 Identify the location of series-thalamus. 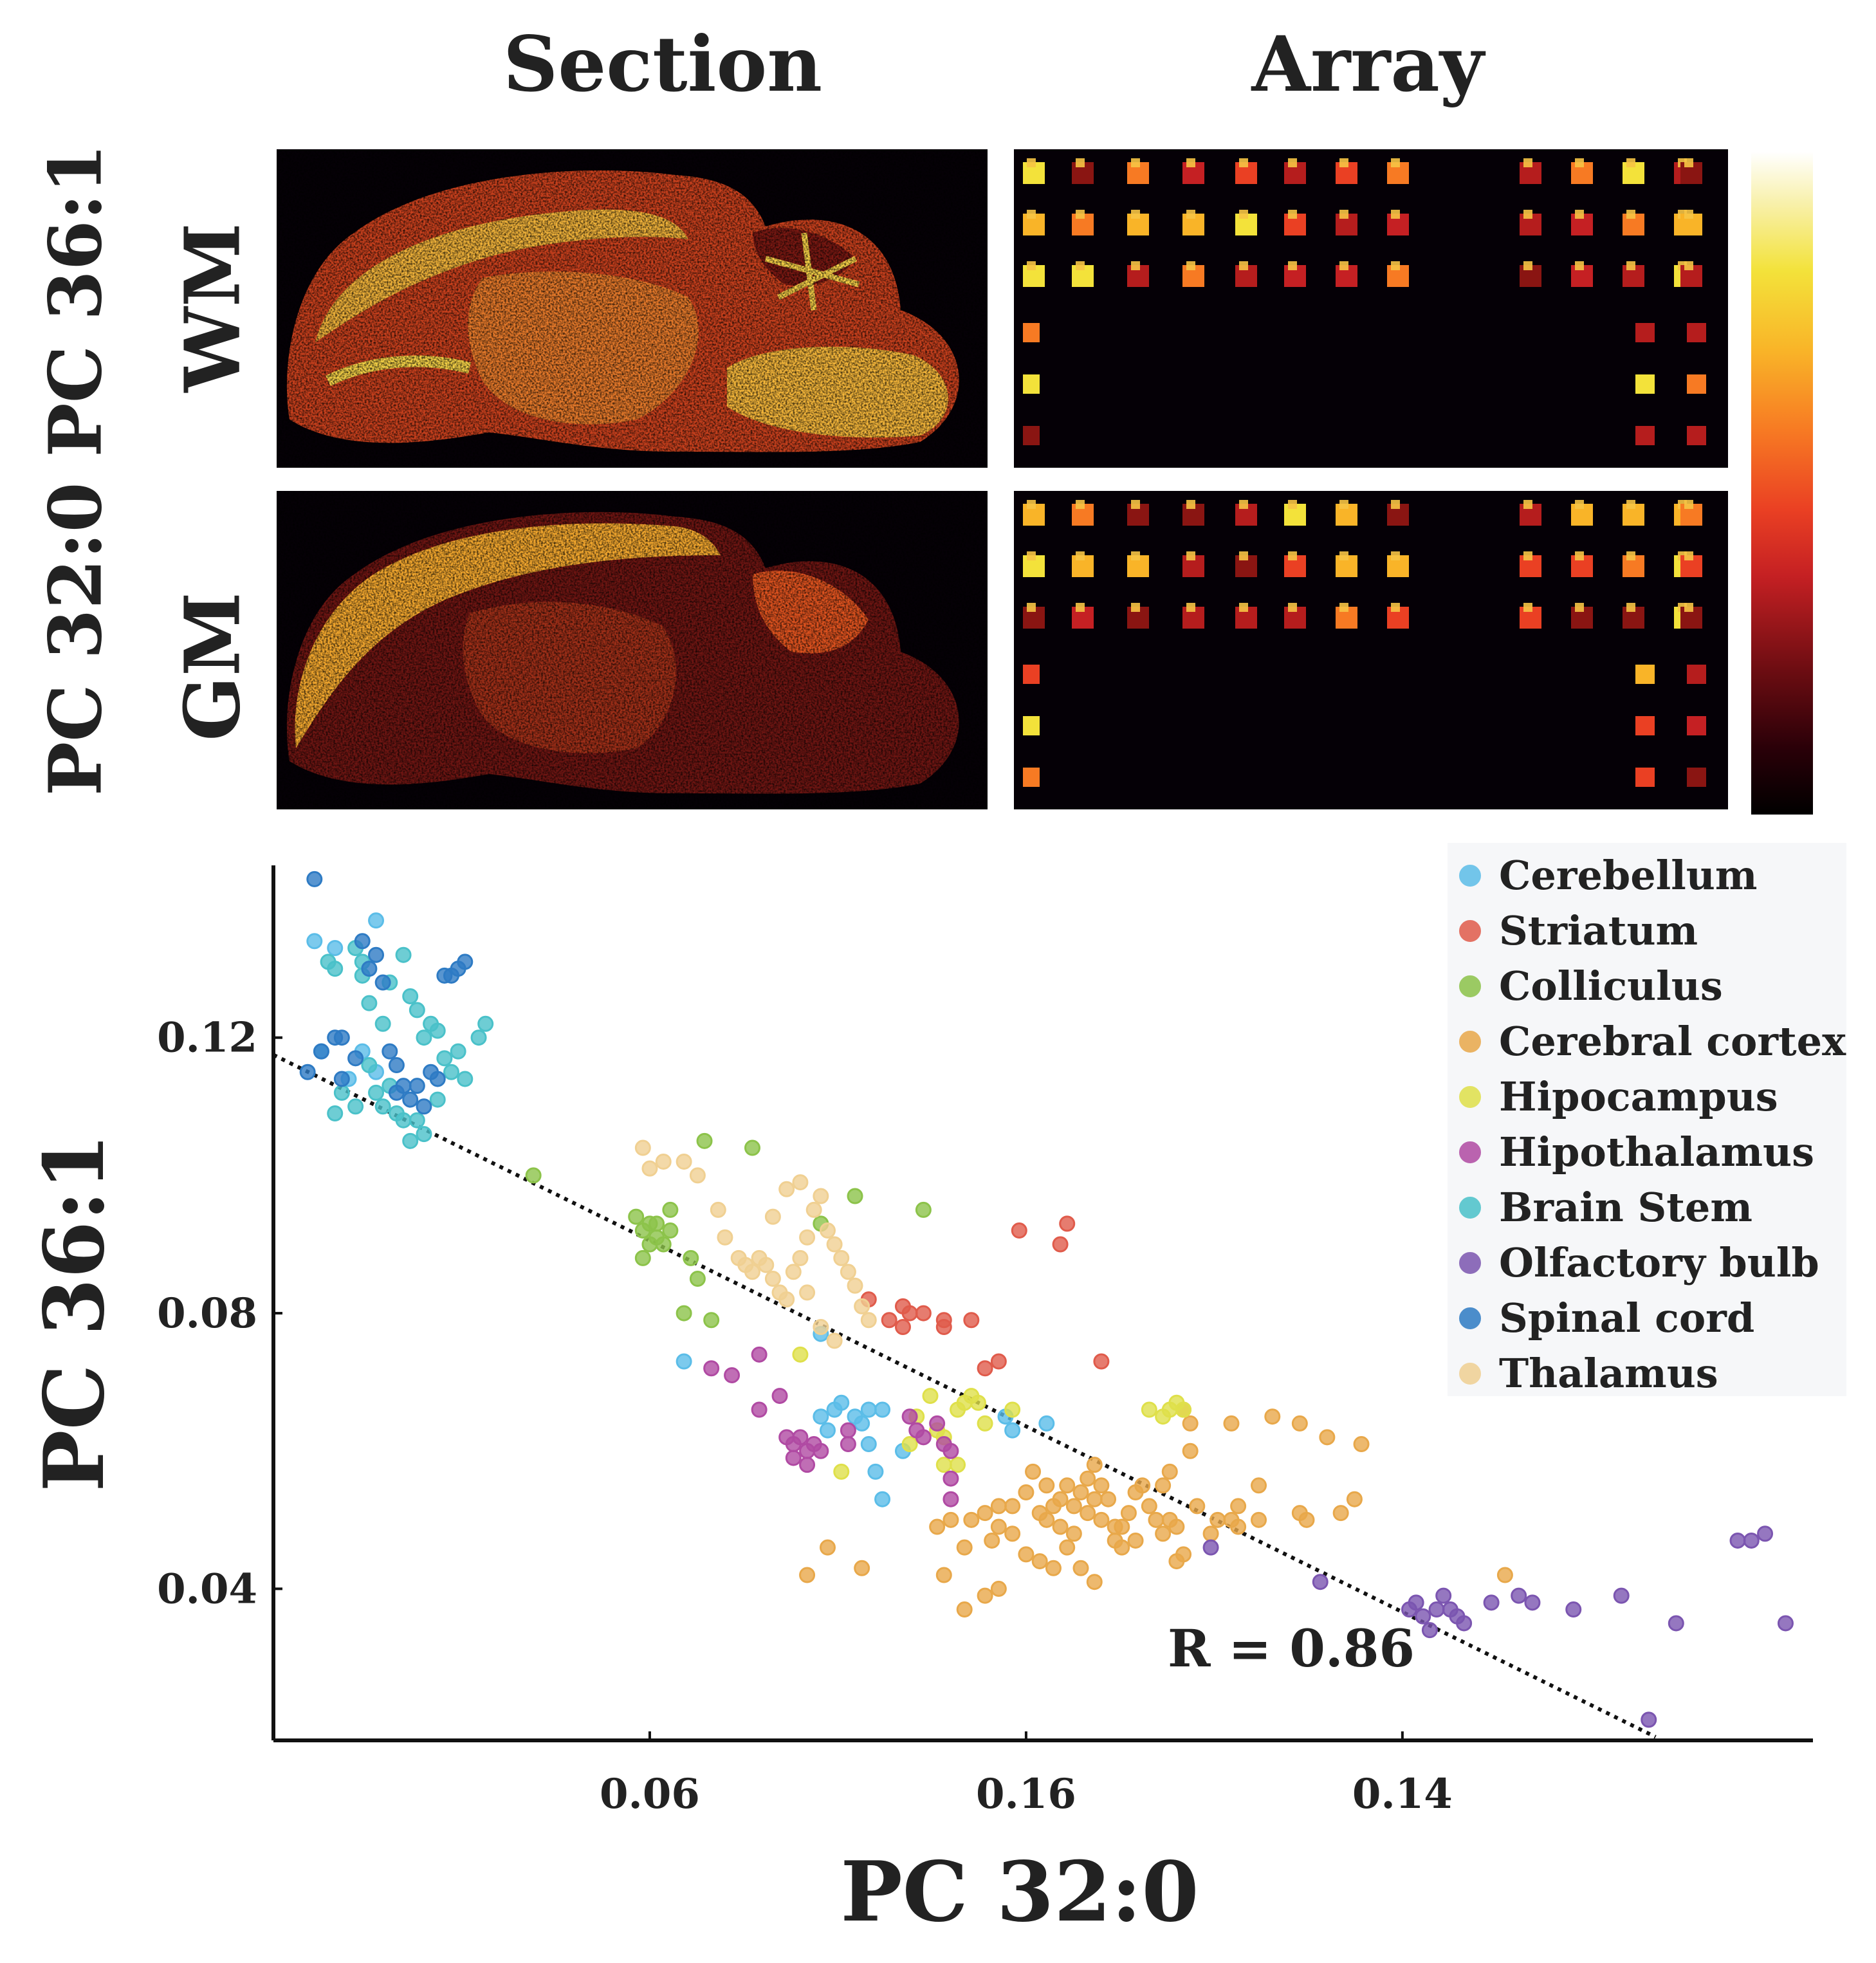
(755, 1244).